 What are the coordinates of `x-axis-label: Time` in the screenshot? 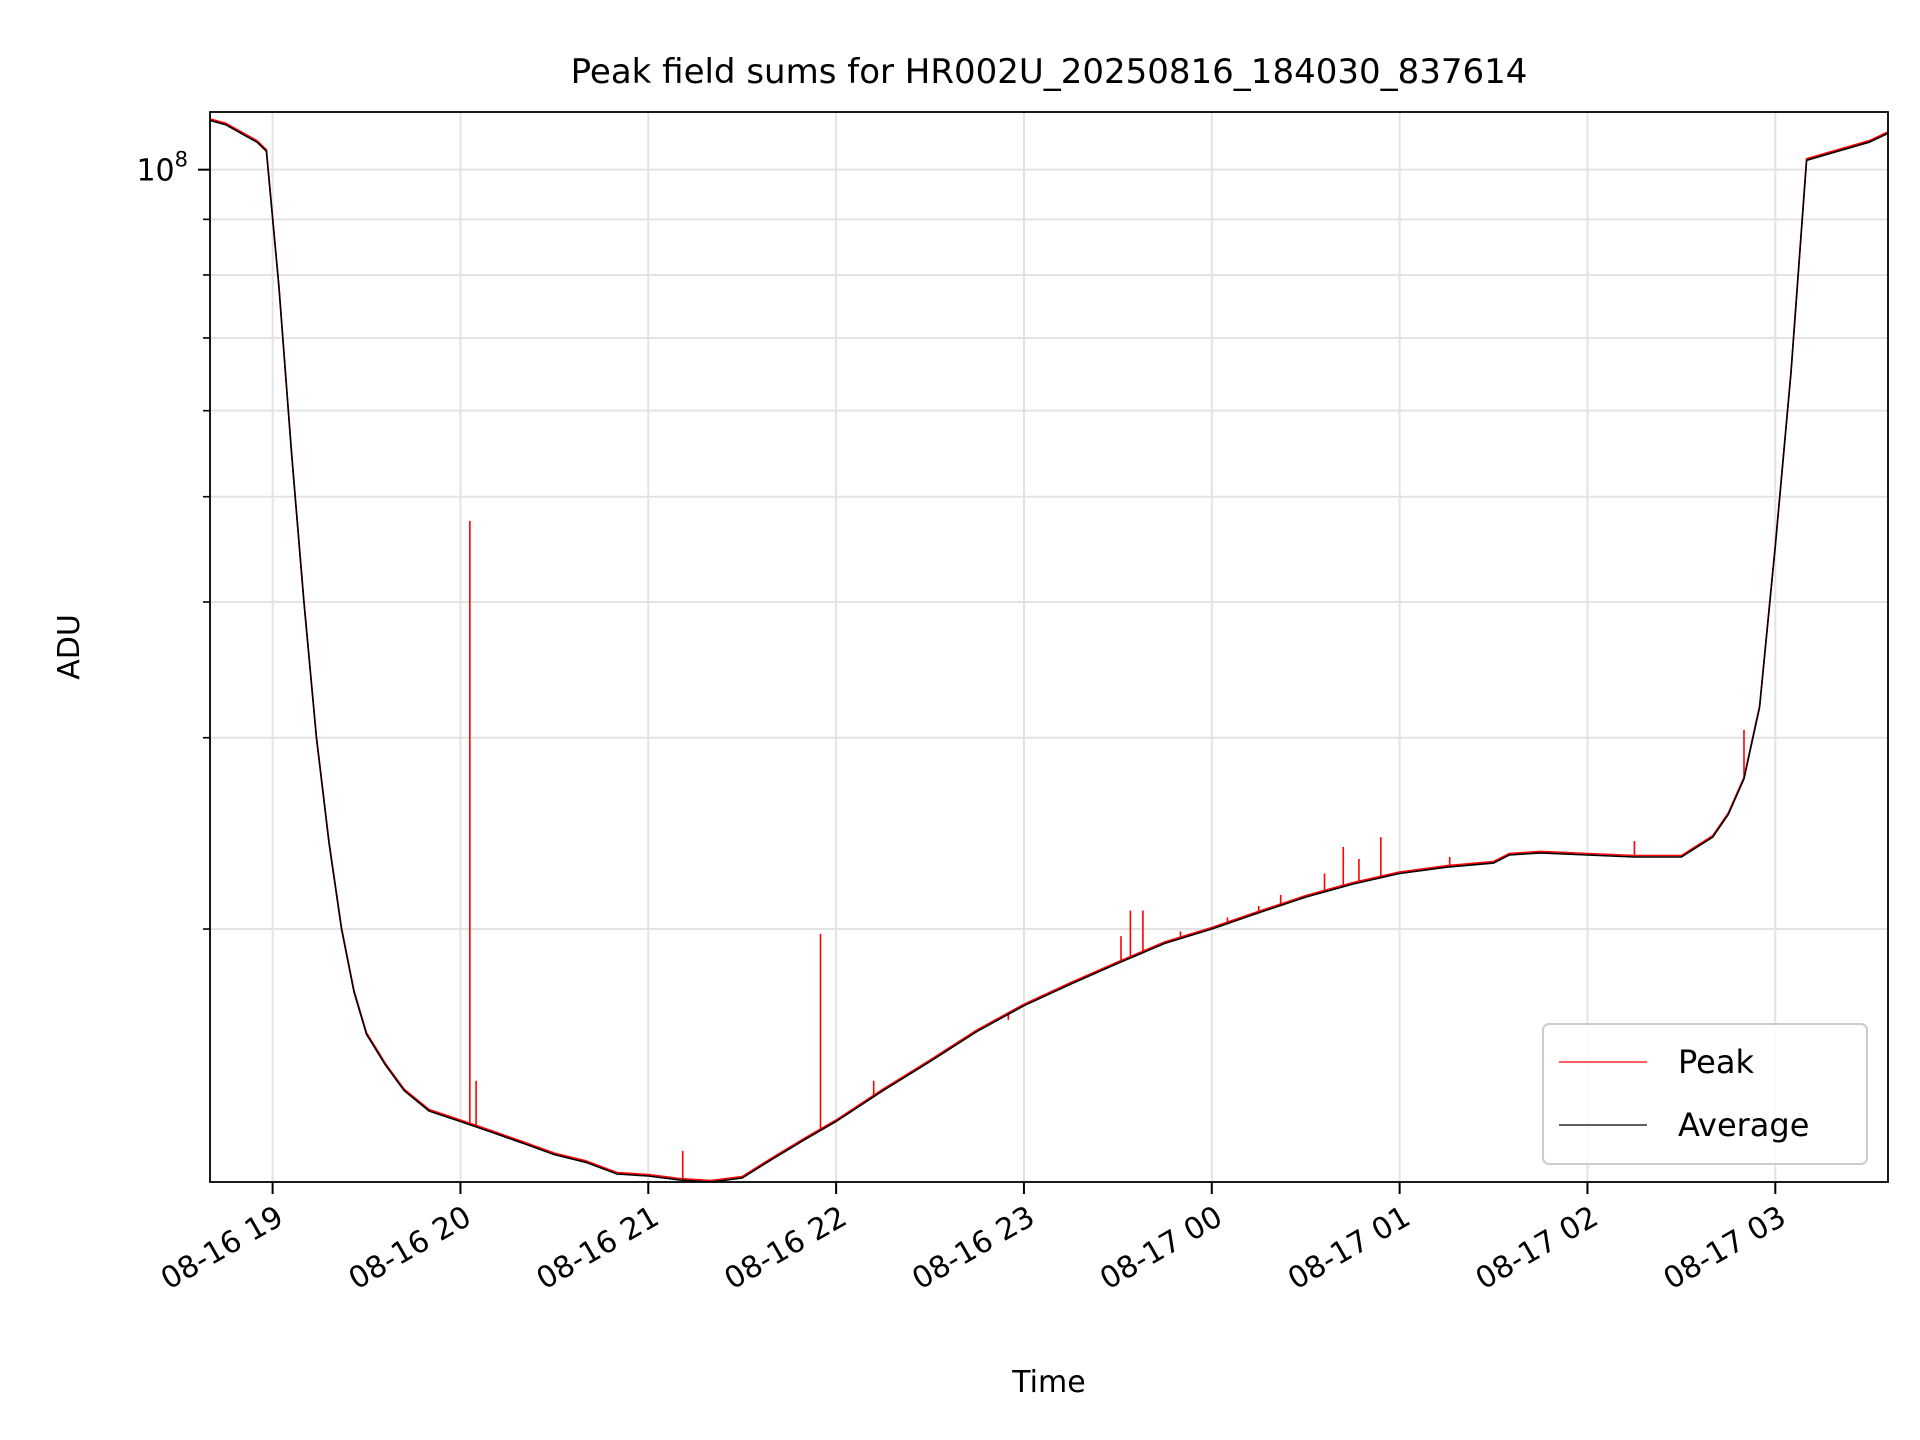 It's located at (1048, 1382).